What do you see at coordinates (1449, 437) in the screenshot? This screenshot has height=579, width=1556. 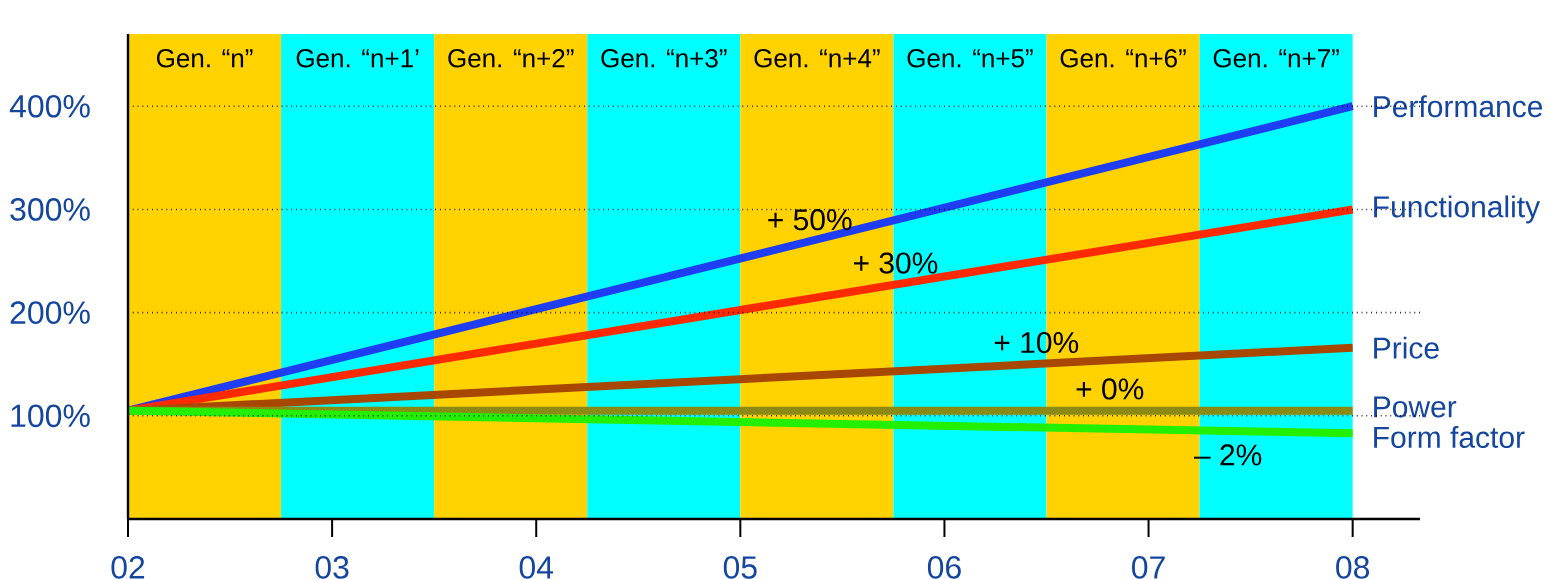 I see `series-label: Form factor` at bounding box center [1449, 437].